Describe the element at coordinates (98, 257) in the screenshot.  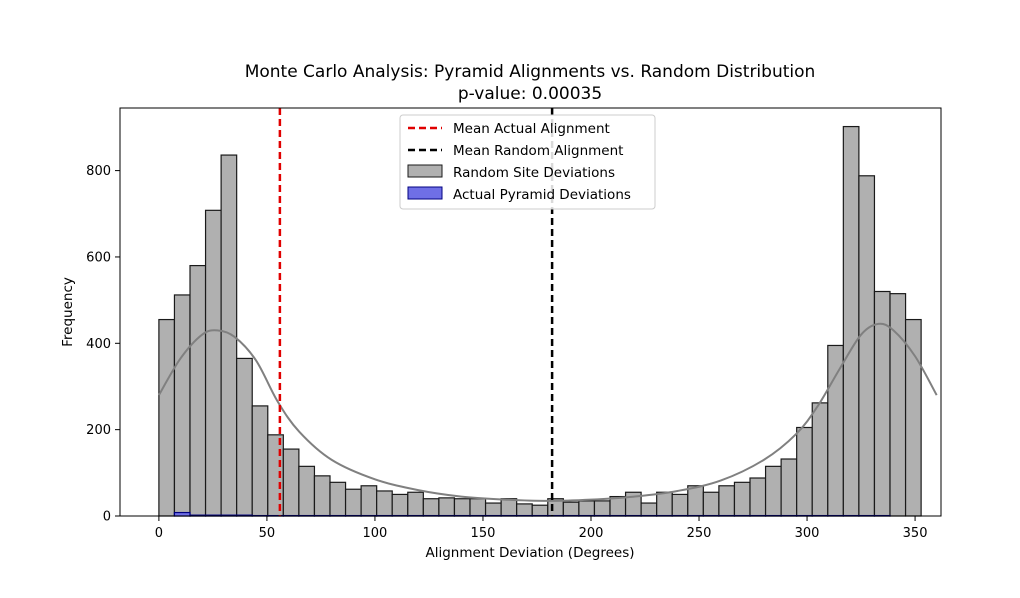
I see `y-tick-label: 600` at that location.